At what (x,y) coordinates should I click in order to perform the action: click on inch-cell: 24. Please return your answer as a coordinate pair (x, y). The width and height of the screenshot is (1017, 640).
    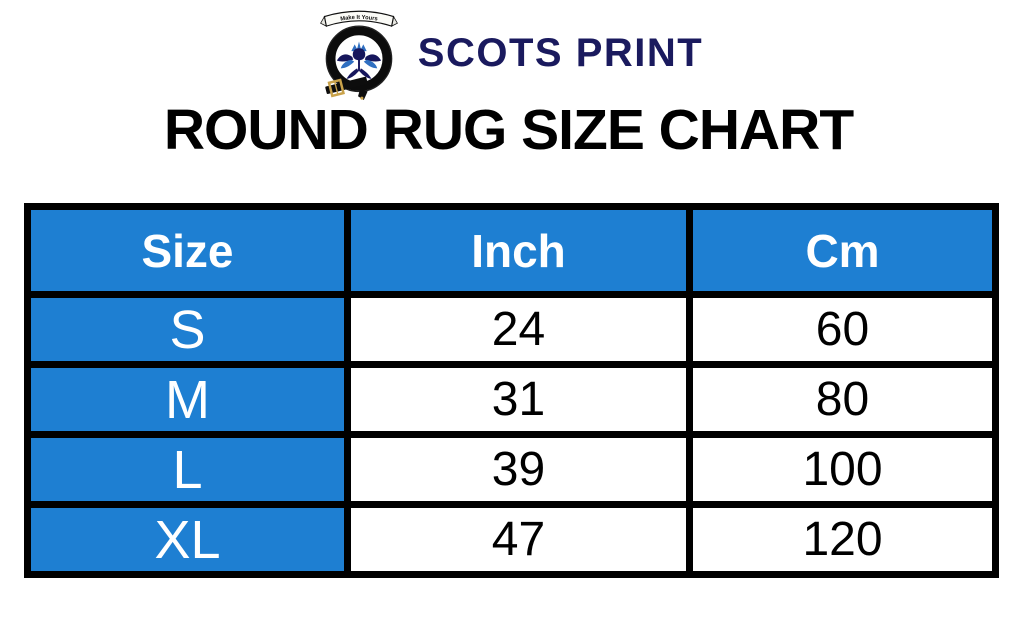
    Looking at the image, I should click on (518, 329).